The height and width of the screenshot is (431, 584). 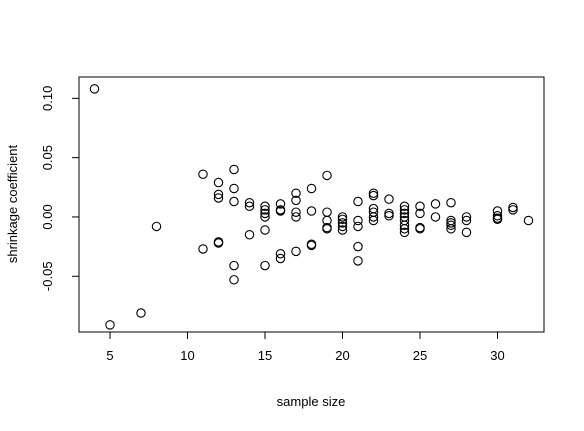 I want to click on y-tick-label: 0.05, so click(x=47, y=157).